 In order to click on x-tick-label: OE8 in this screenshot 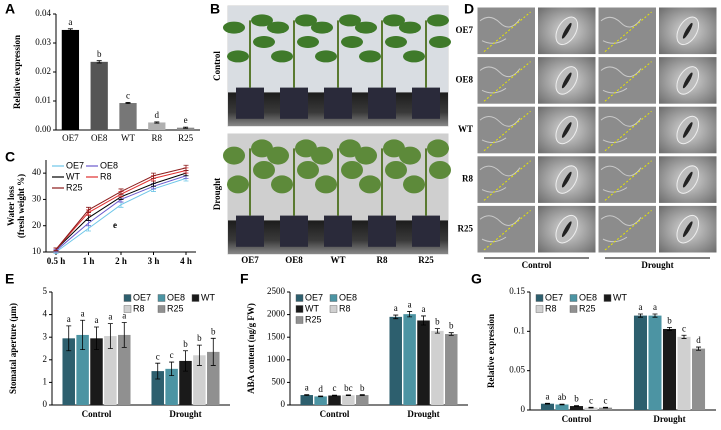, I will do `click(99, 138)`.